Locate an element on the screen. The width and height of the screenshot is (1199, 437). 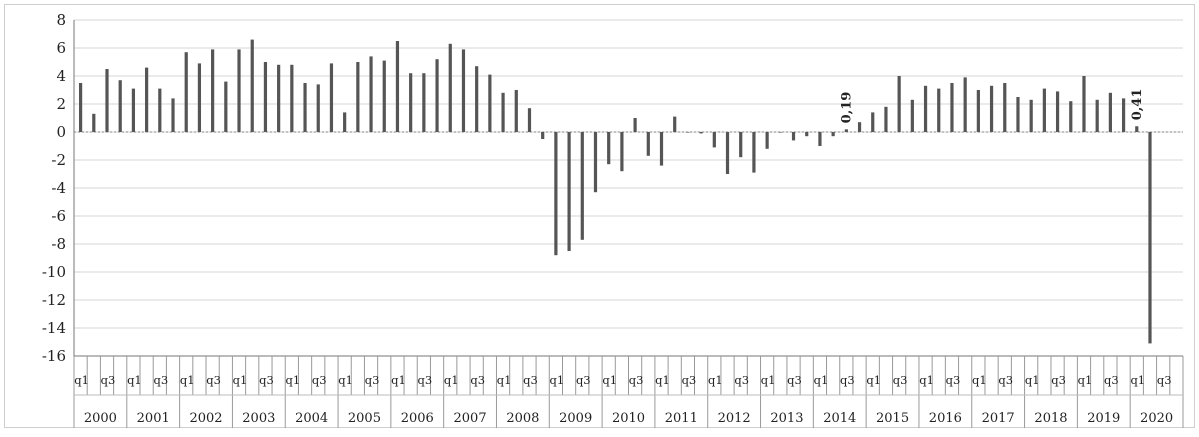
y-tick-label: 8 is located at coordinates (61, 20).